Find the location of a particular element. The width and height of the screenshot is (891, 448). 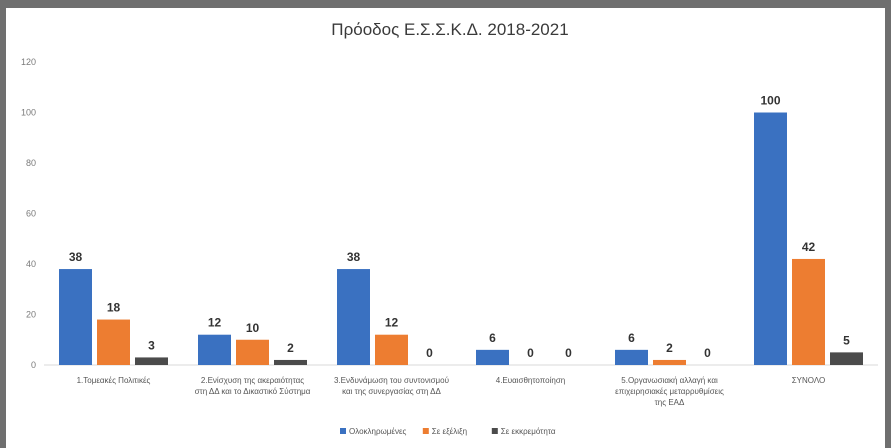

category-label-line: 1.Τομεακές Πολιτικές is located at coordinates (114, 380).